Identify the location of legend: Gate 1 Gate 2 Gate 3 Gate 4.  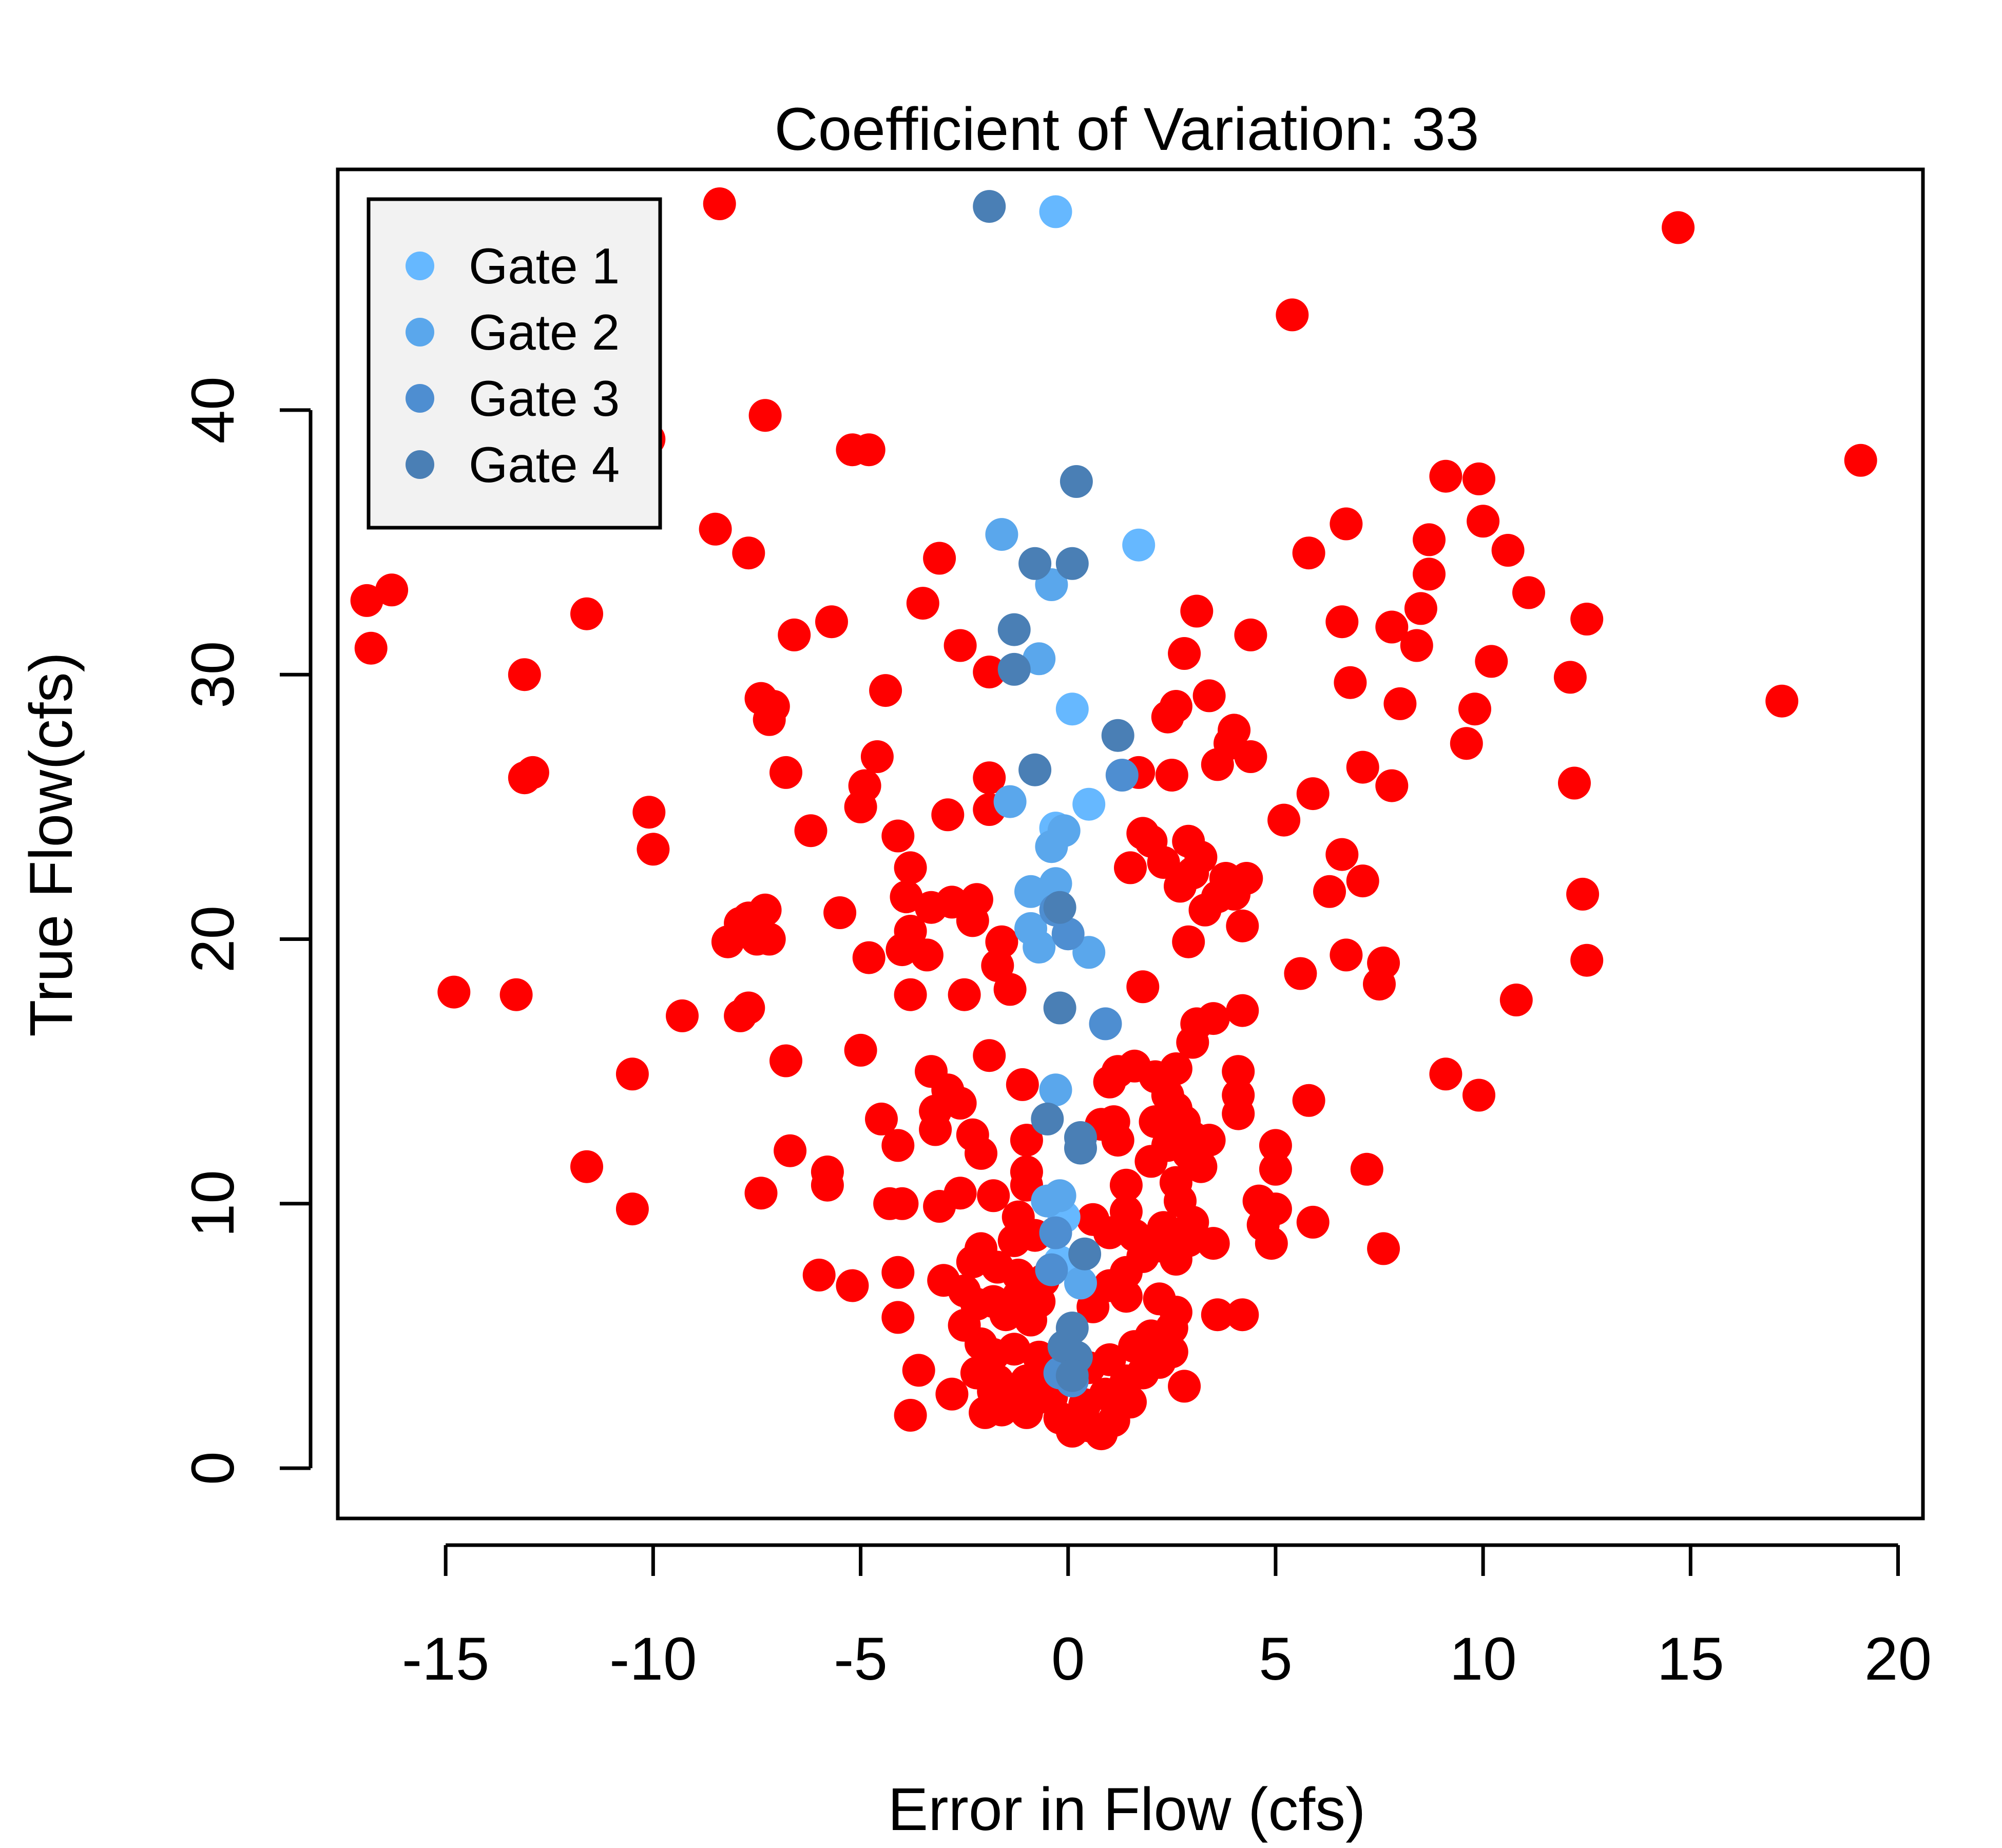
(514, 363).